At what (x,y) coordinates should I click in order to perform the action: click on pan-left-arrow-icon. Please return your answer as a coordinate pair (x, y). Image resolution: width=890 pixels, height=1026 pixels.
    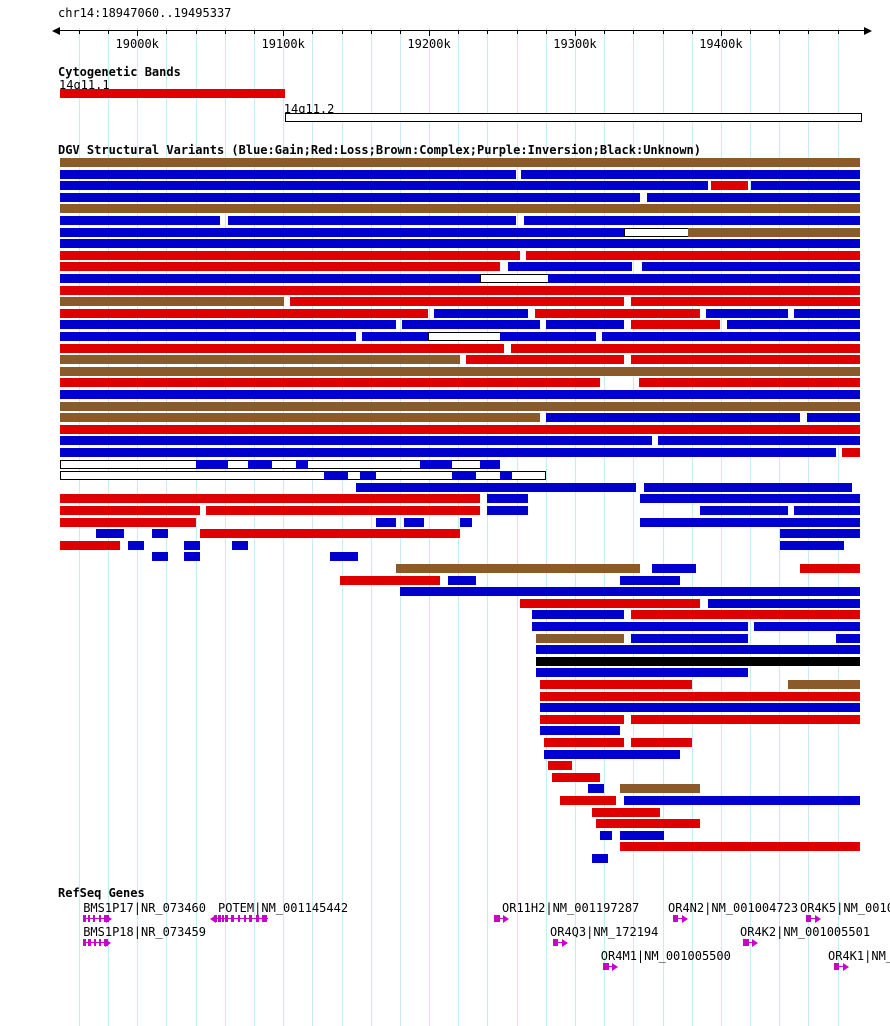
    Looking at the image, I should click on (54, 31).